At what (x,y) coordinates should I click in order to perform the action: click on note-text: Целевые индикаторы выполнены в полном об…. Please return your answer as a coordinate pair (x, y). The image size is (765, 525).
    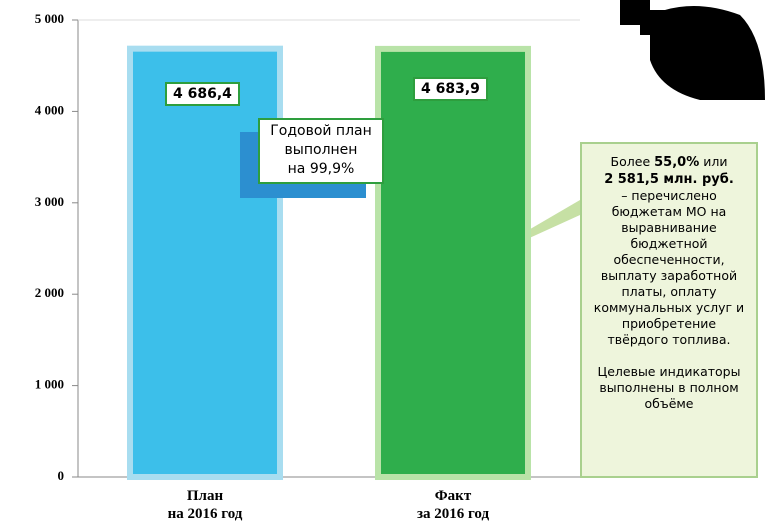
    Looking at the image, I should click on (669, 387).